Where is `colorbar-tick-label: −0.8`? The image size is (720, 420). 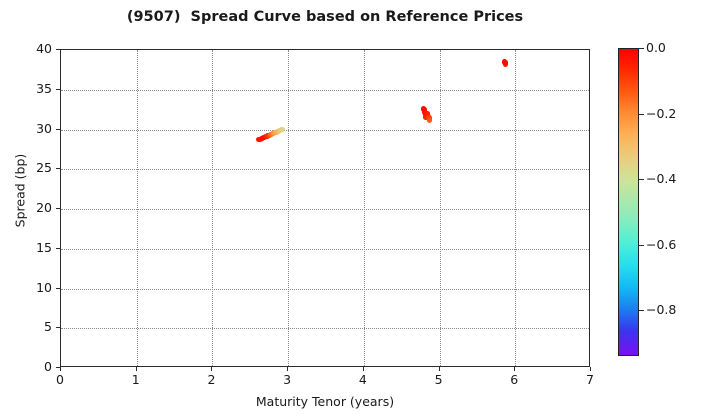
colorbar-tick-label: −0.8 is located at coordinates (661, 310).